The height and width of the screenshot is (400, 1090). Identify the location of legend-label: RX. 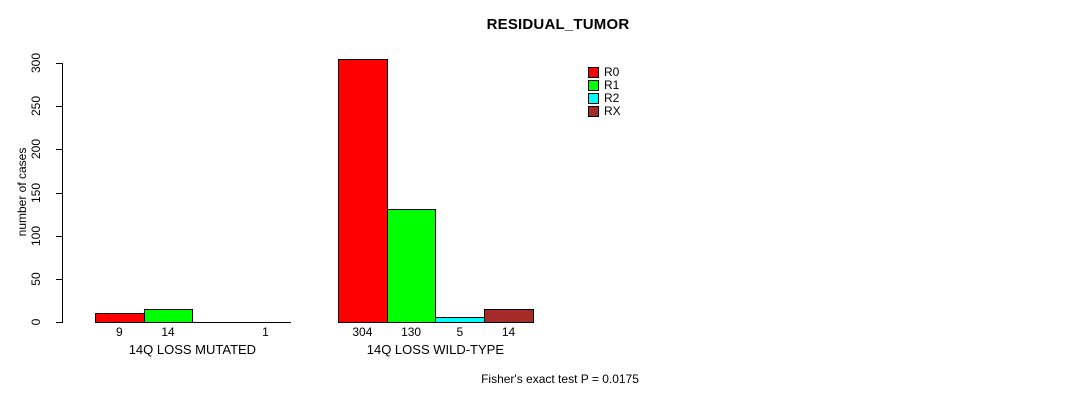
(612, 111).